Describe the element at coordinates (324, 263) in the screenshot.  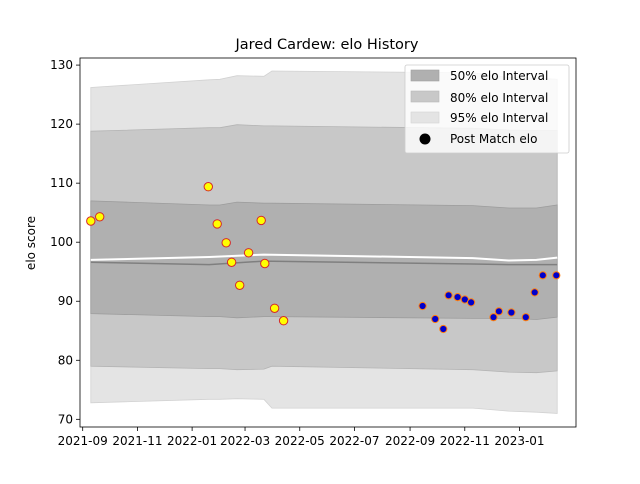
I see `mean-line` at that location.